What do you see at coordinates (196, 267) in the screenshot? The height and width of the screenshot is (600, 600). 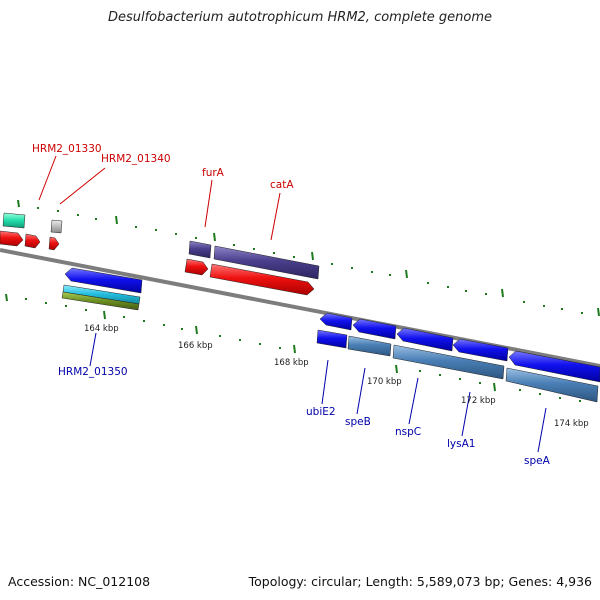 I see `gene-arrow-furA` at bounding box center [196, 267].